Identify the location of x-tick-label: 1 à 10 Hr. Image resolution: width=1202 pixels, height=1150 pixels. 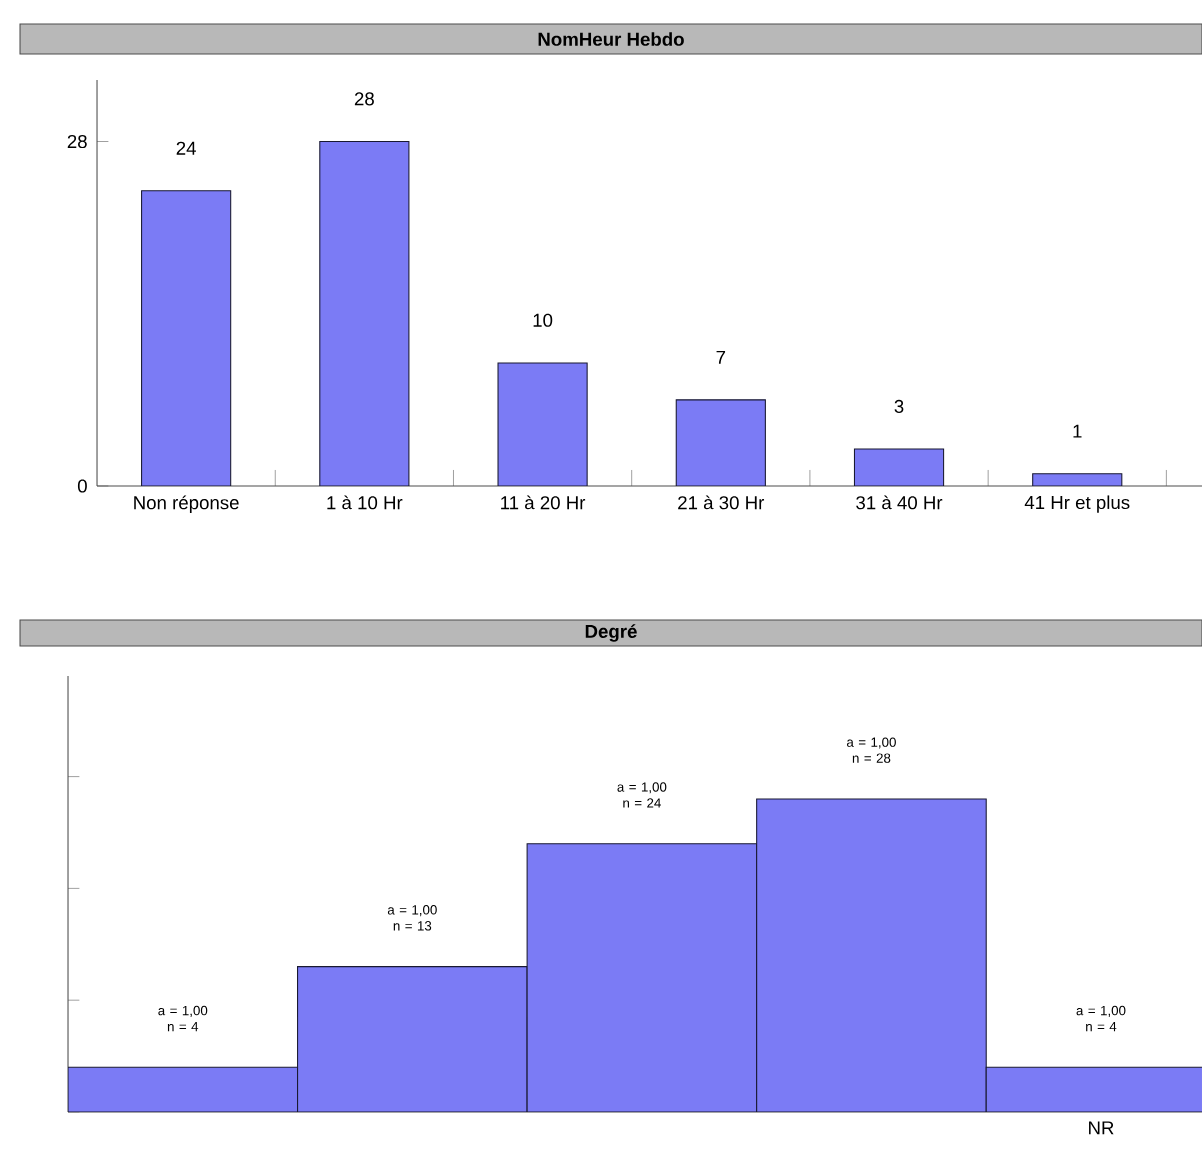
(365, 502).